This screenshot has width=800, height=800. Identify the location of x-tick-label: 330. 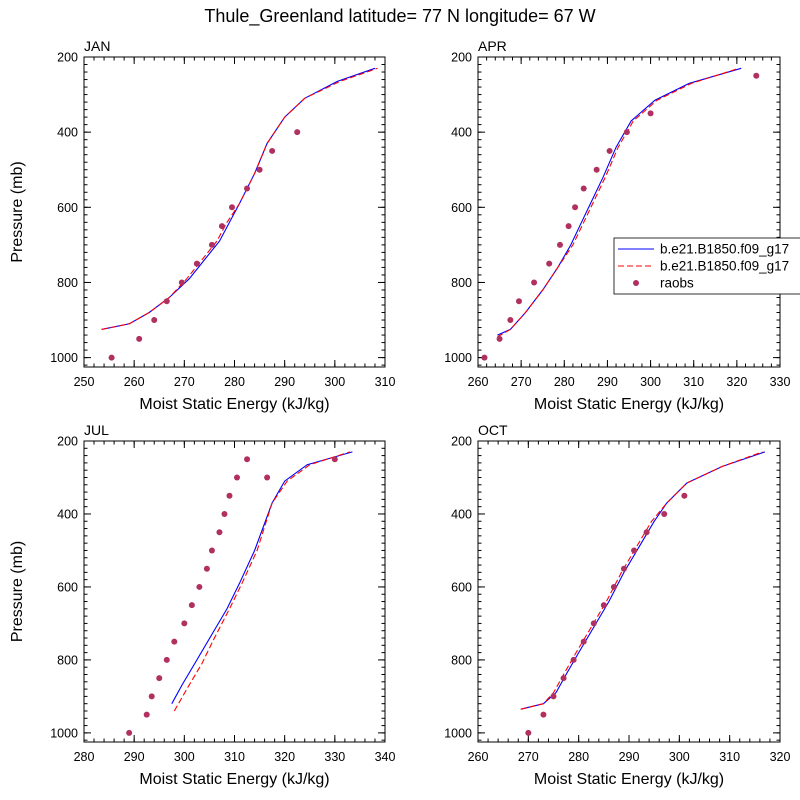
(334, 757).